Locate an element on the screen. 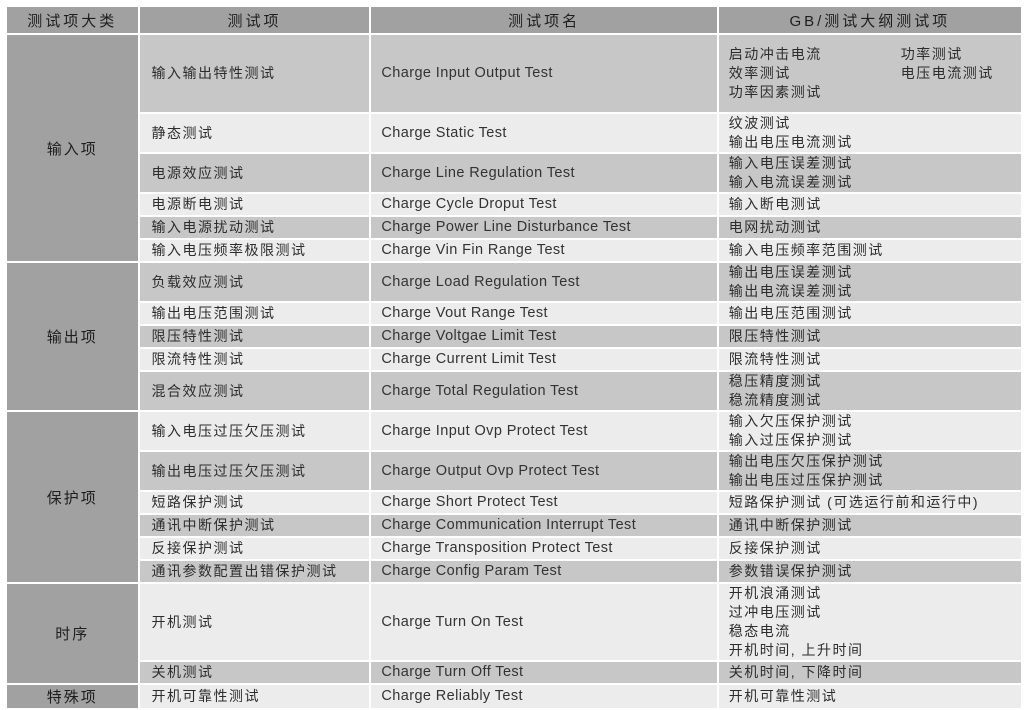 The image size is (1031, 710). gb-outline-cell: 输入断电测试 is located at coordinates (870, 204).